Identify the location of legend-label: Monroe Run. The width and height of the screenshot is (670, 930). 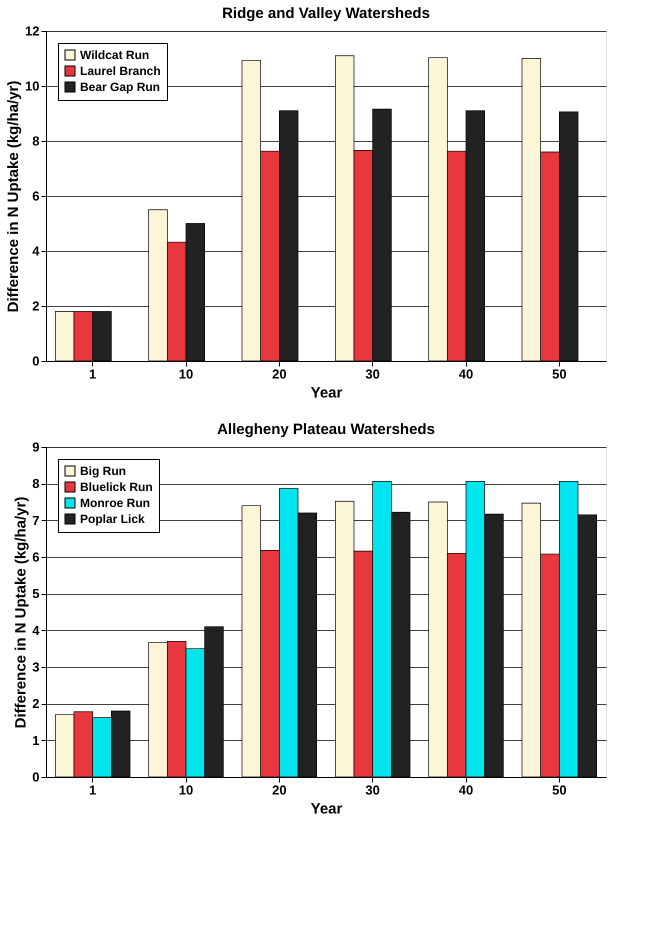
(115, 503).